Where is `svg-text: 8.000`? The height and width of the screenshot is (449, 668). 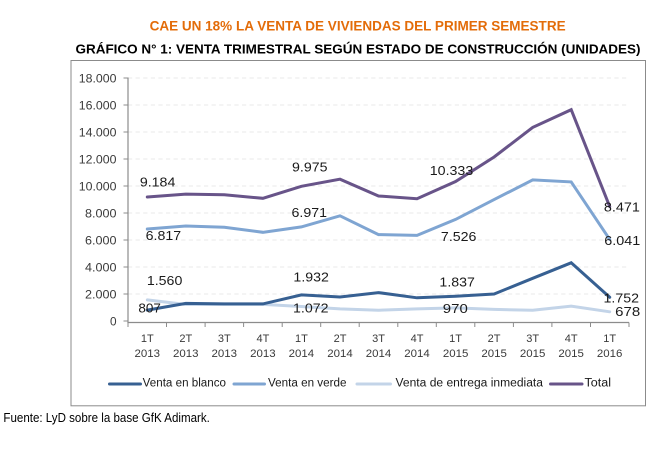 svg-text: 8.000 is located at coordinates (101, 213).